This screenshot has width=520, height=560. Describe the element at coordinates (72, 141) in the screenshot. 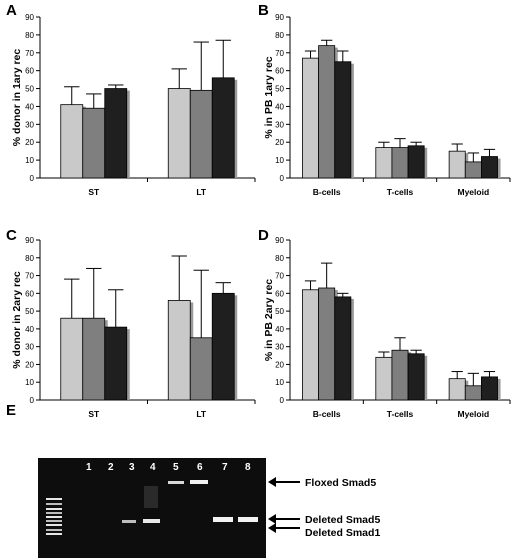

I see `bar-a-st-s1` at that location.